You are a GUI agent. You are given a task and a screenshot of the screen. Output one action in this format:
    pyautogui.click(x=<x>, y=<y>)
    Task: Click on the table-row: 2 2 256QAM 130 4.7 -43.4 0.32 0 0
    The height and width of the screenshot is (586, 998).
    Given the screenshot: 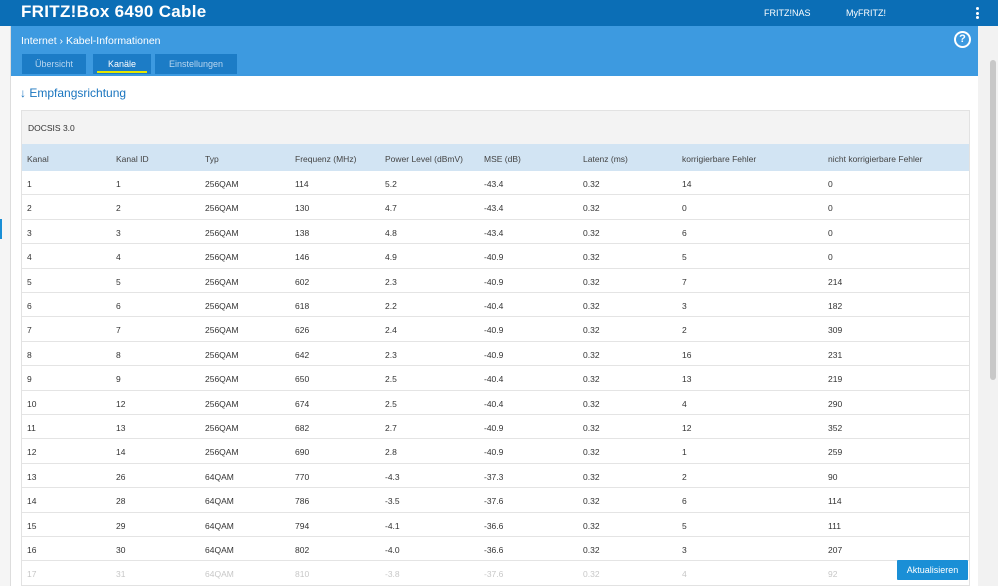 What is the action you would take?
    pyautogui.click(x=495, y=207)
    